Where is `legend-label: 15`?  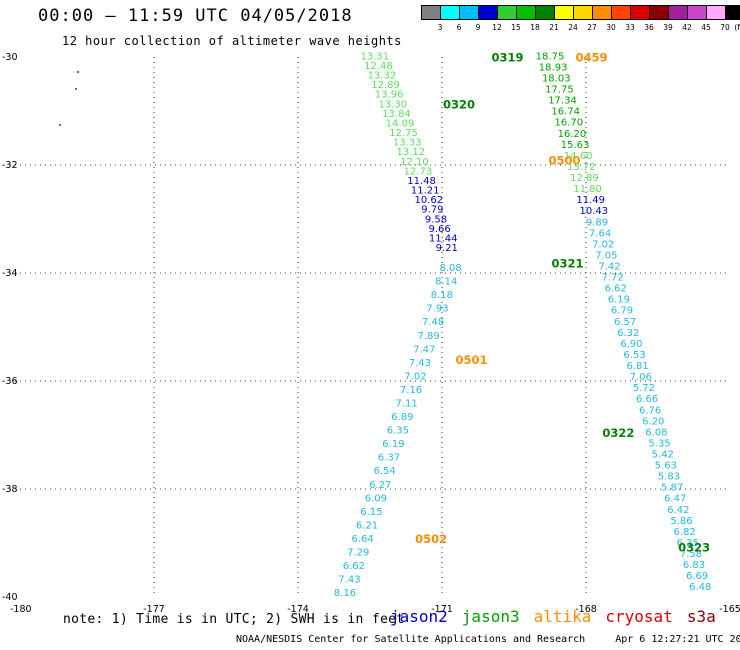
legend-label: 15 is located at coordinates (516, 27).